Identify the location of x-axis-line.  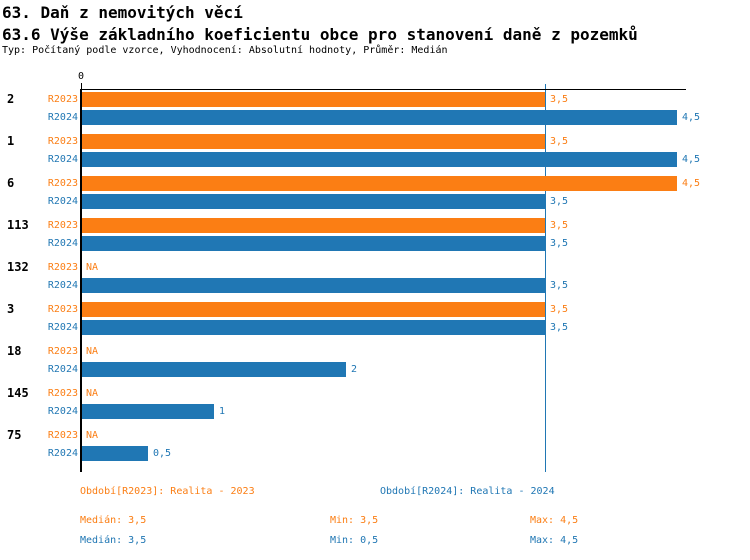
(383, 89).